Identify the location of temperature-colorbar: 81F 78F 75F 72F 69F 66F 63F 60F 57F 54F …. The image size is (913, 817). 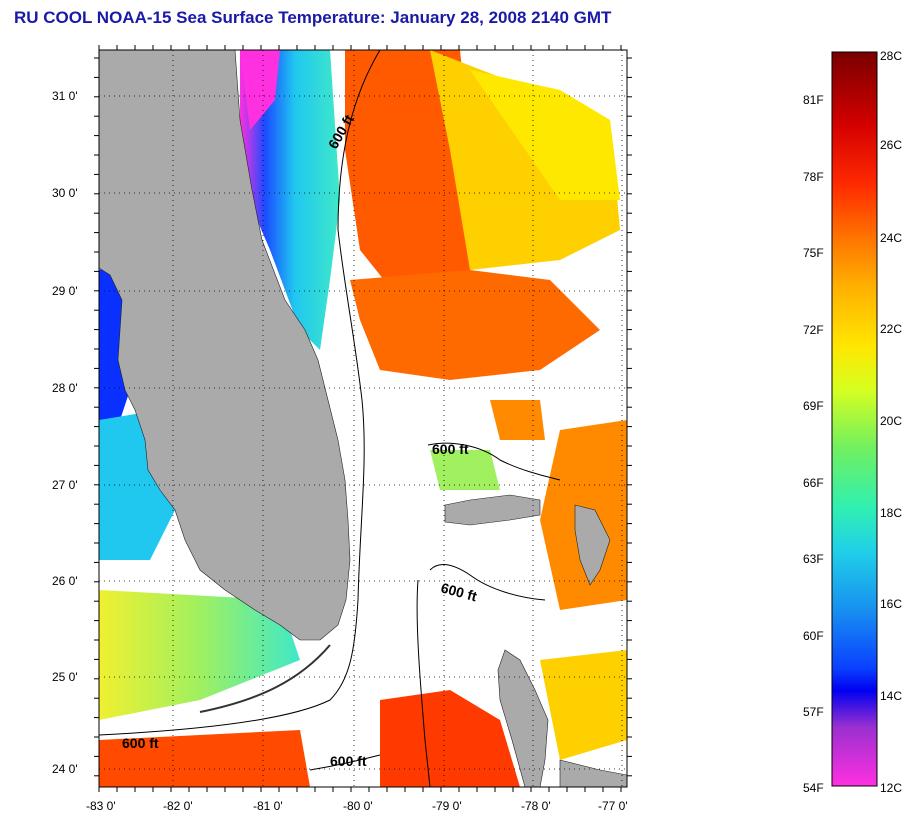
(852, 422).